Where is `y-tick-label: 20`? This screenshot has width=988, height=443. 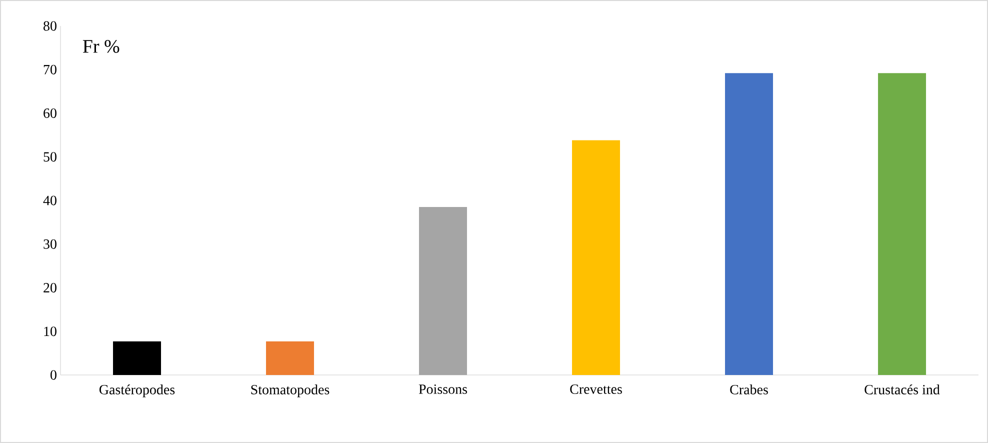 y-tick-label: 20 is located at coordinates (50, 287).